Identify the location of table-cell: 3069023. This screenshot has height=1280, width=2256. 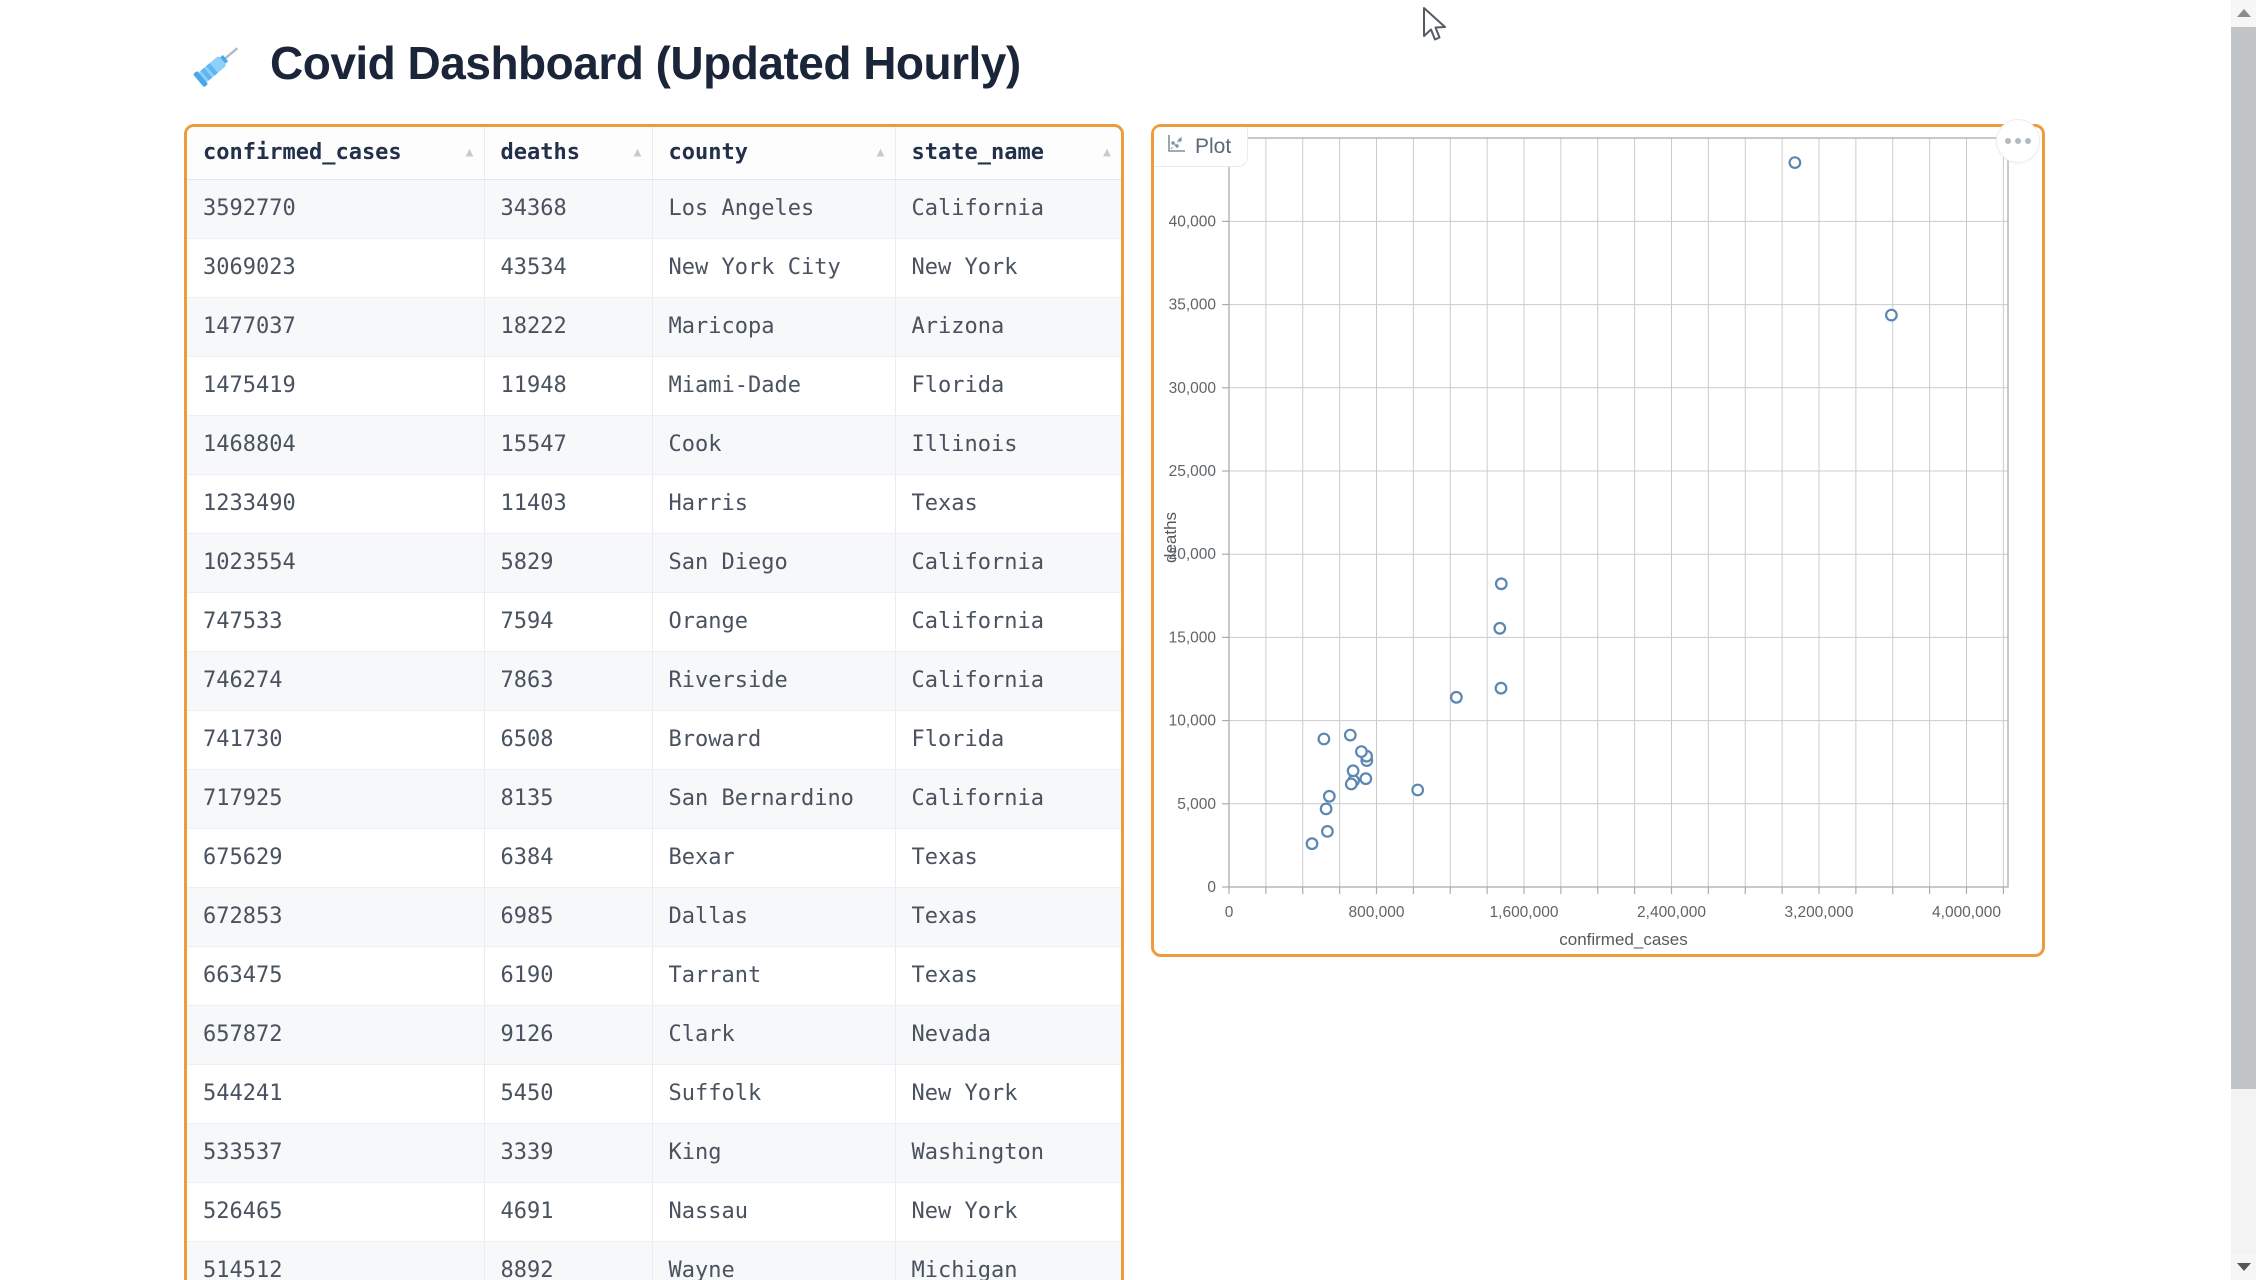
(336, 268).